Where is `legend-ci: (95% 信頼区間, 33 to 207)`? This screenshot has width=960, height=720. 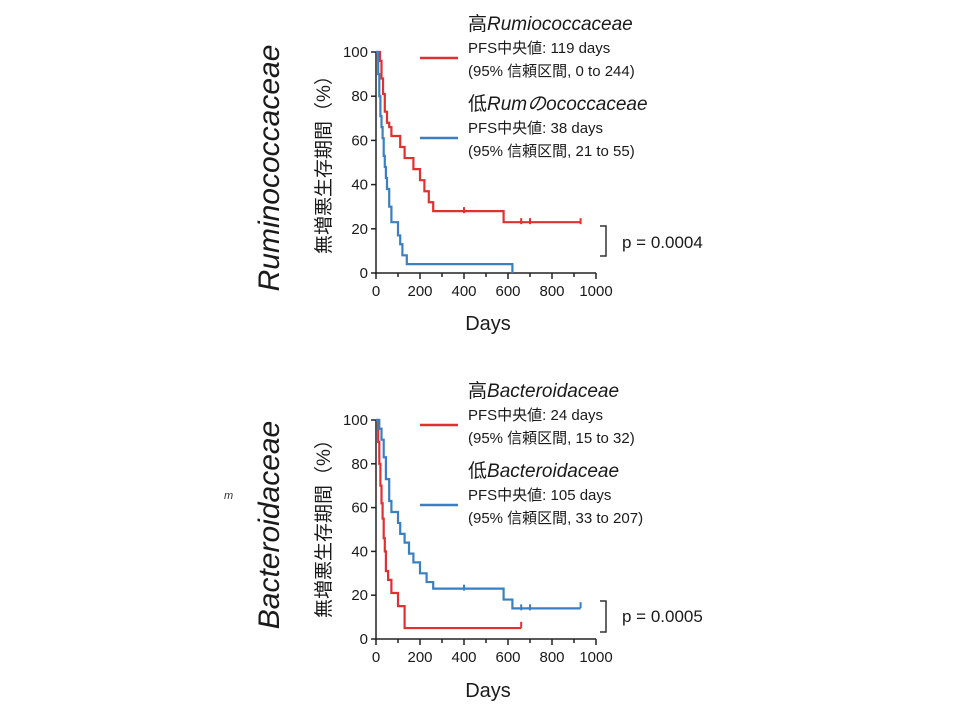 legend-ci: (95% 信頼区間, 33 to 207) is located at coordinates (555, 518).